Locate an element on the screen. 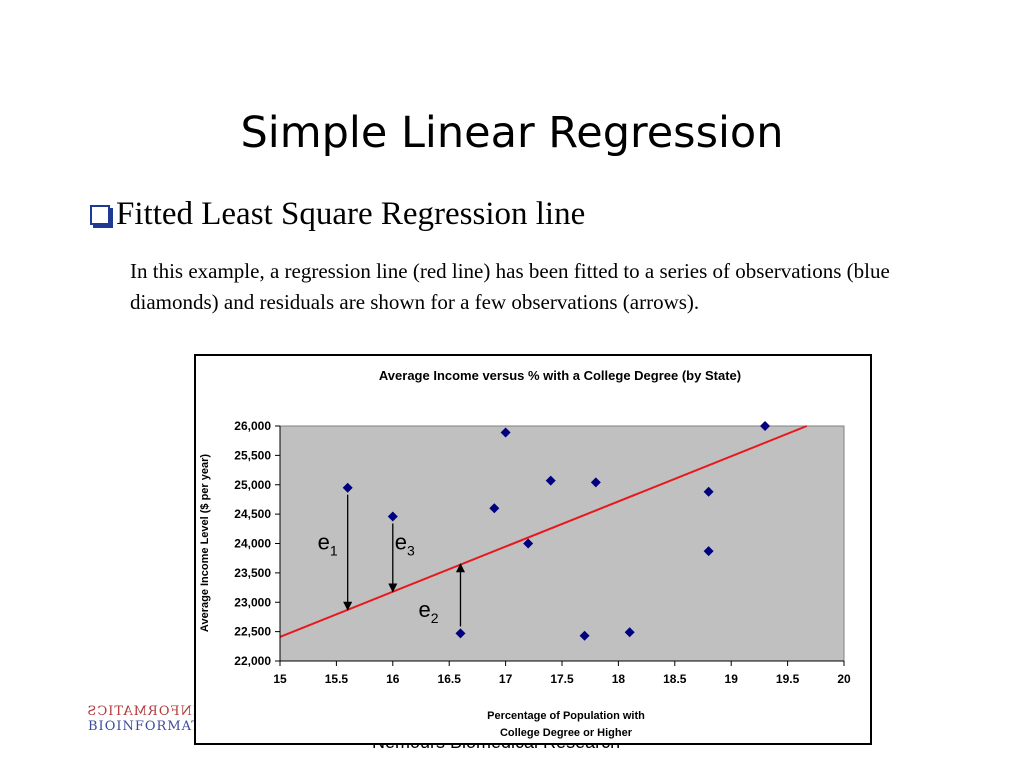 The width and height of the screenshot is (1024, 768). x-tick-label: 16 is located at coordinates (393, 679).